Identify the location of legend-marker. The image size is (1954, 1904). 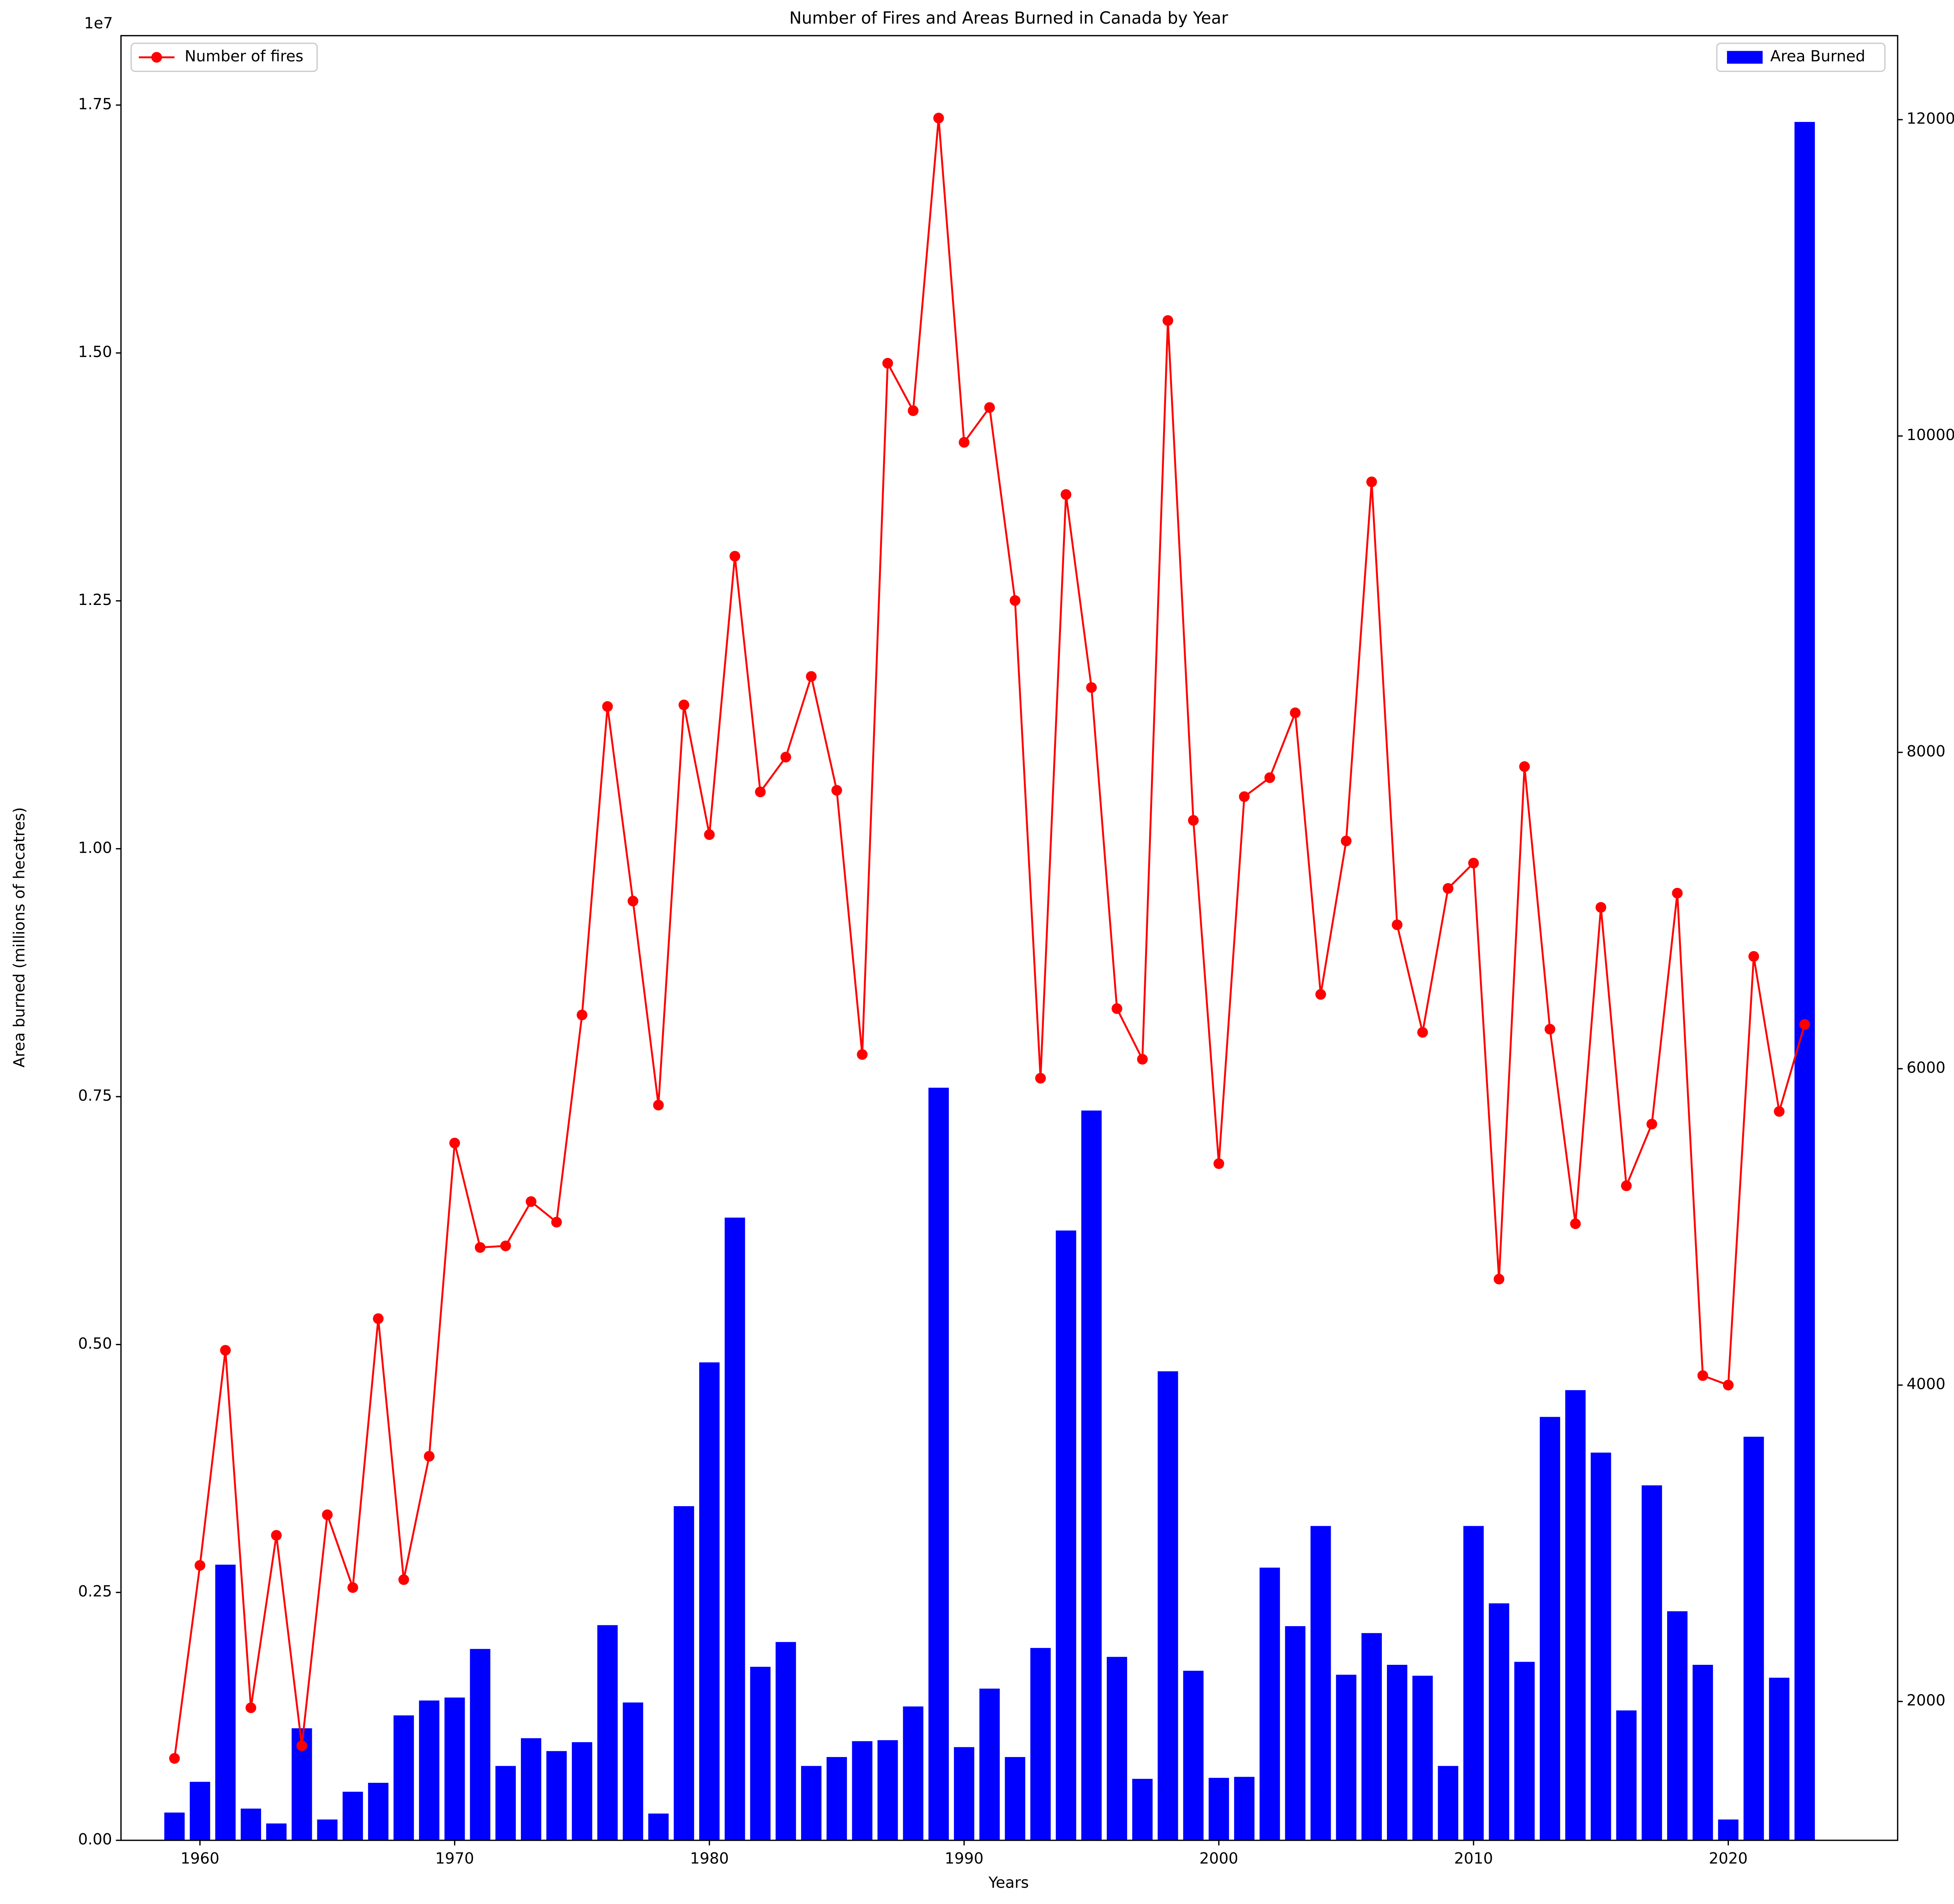
(156, 57).